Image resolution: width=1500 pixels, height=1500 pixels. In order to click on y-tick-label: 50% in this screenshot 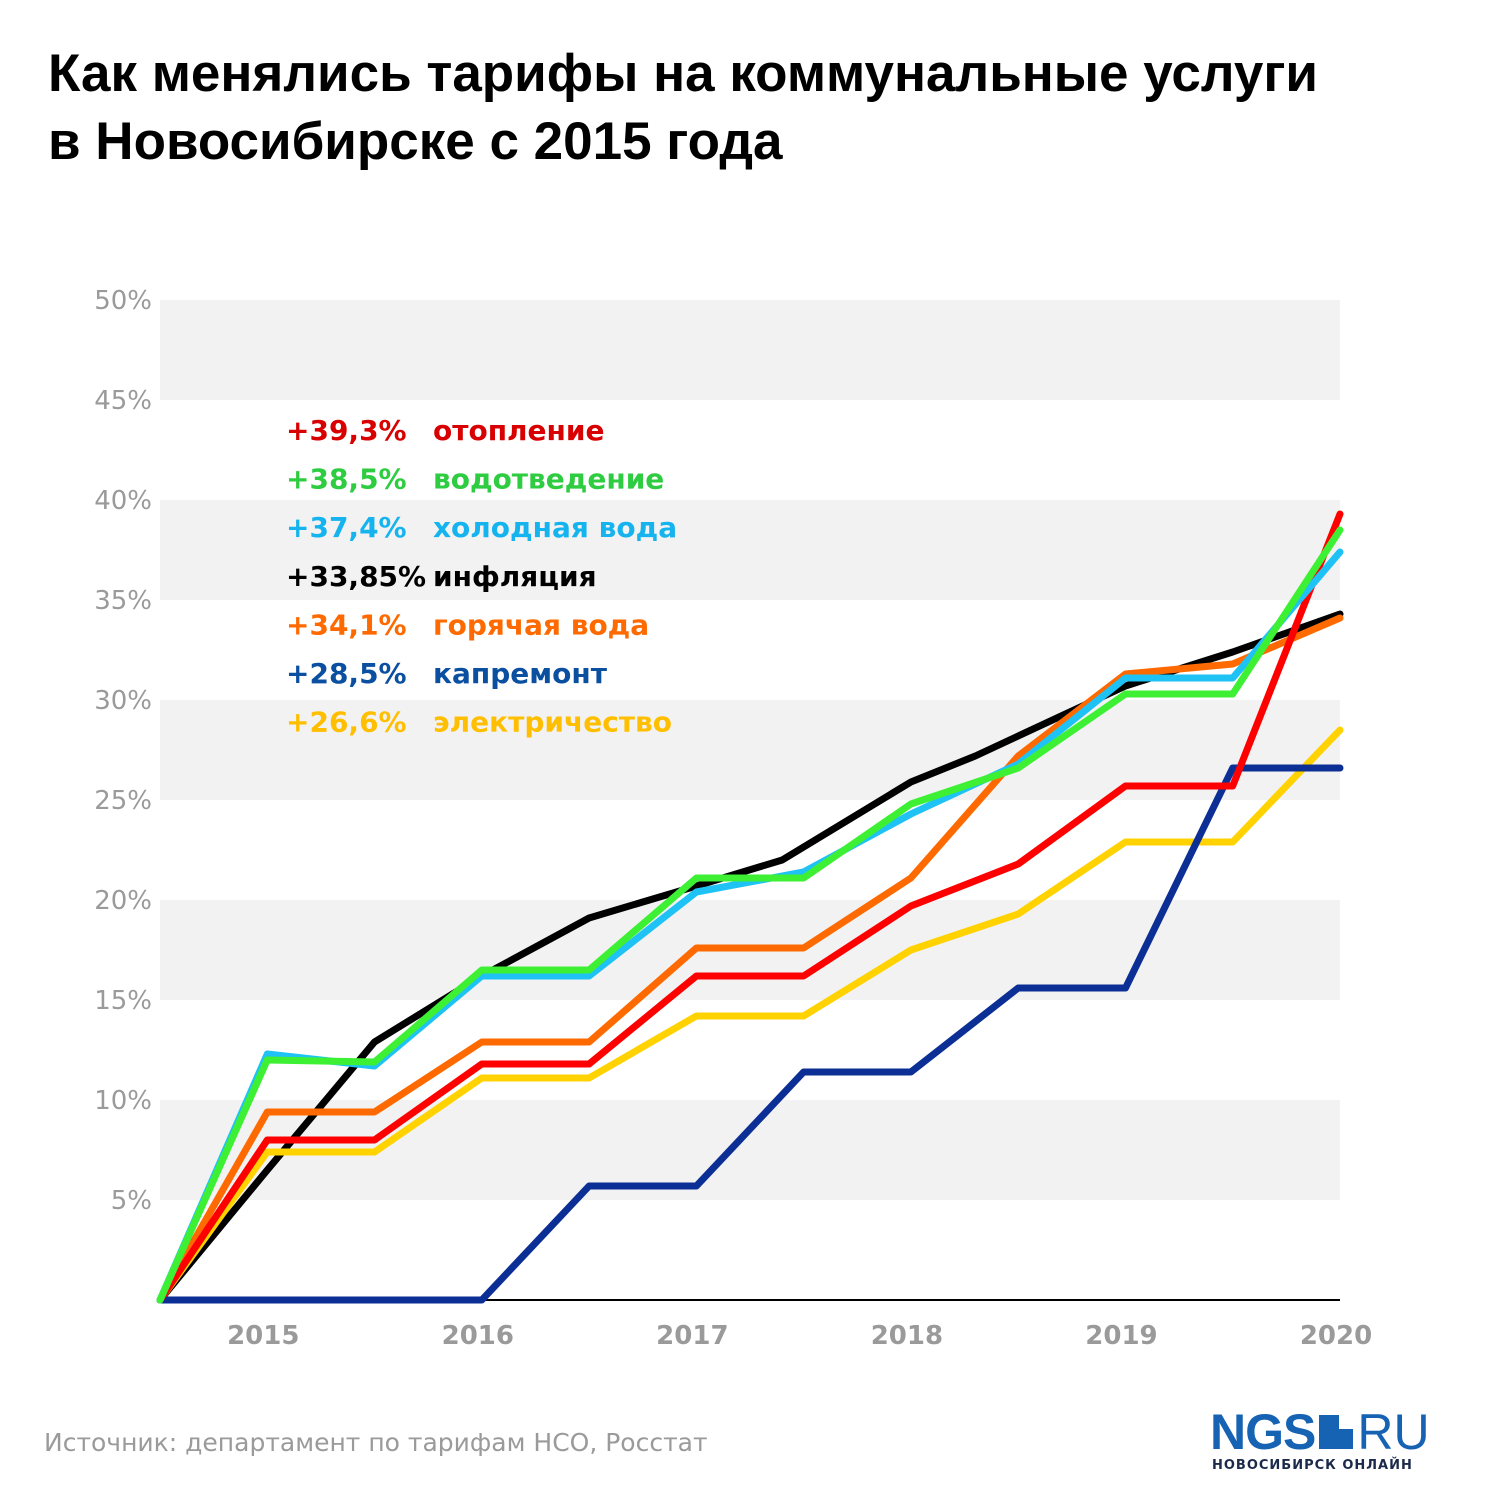, I will do `click(123, 301)`.